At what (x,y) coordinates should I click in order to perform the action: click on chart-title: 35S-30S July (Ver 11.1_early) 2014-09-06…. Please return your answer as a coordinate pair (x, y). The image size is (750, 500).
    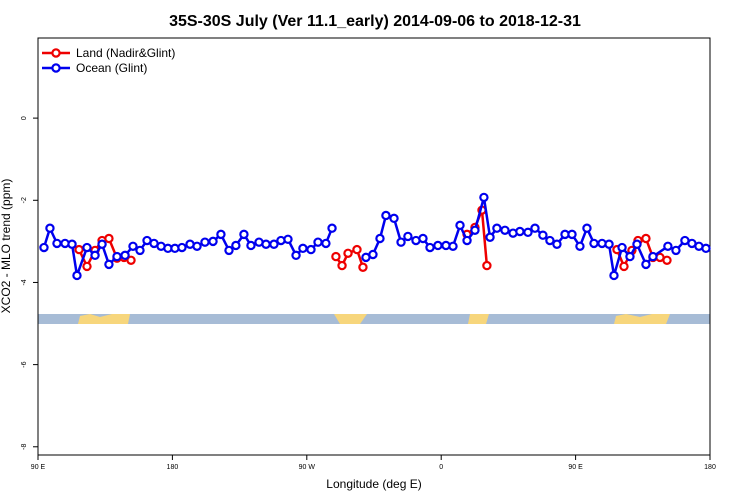
    Looking at the image, I should click on (375, 21).